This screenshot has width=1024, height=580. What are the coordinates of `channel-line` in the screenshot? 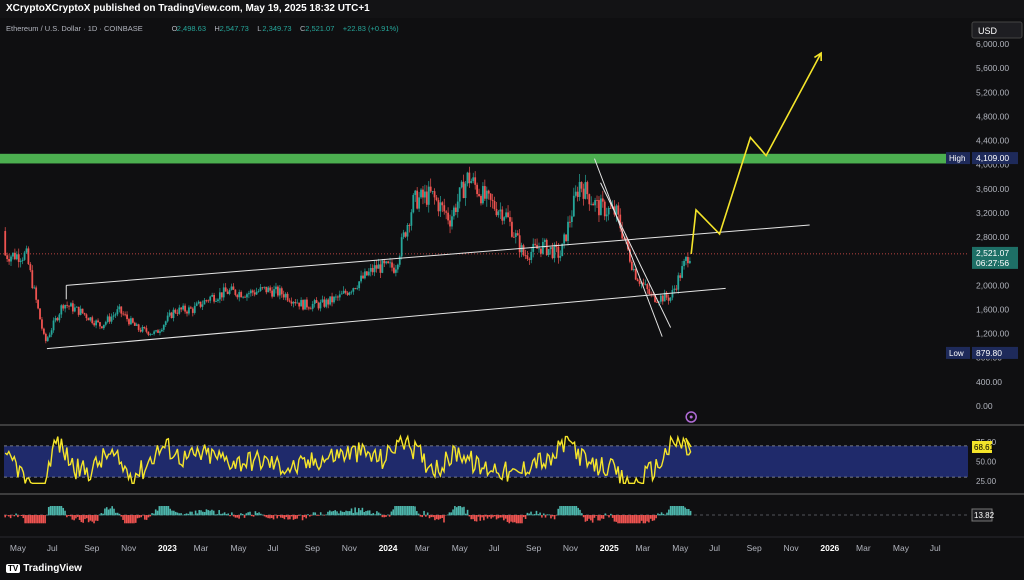 It's located at (386, 318).